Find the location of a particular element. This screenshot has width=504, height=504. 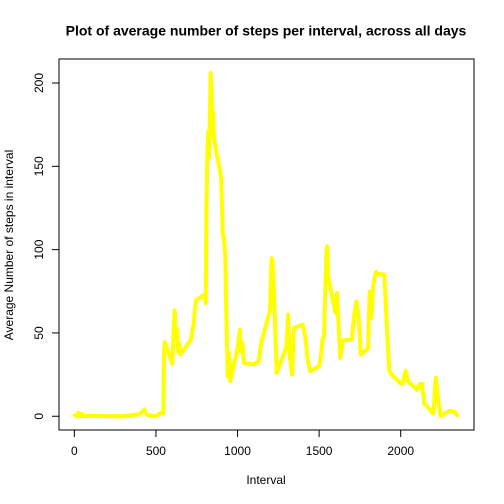

y-axis-label: Average Number of steps in interval is located at coordinates (9, 245).